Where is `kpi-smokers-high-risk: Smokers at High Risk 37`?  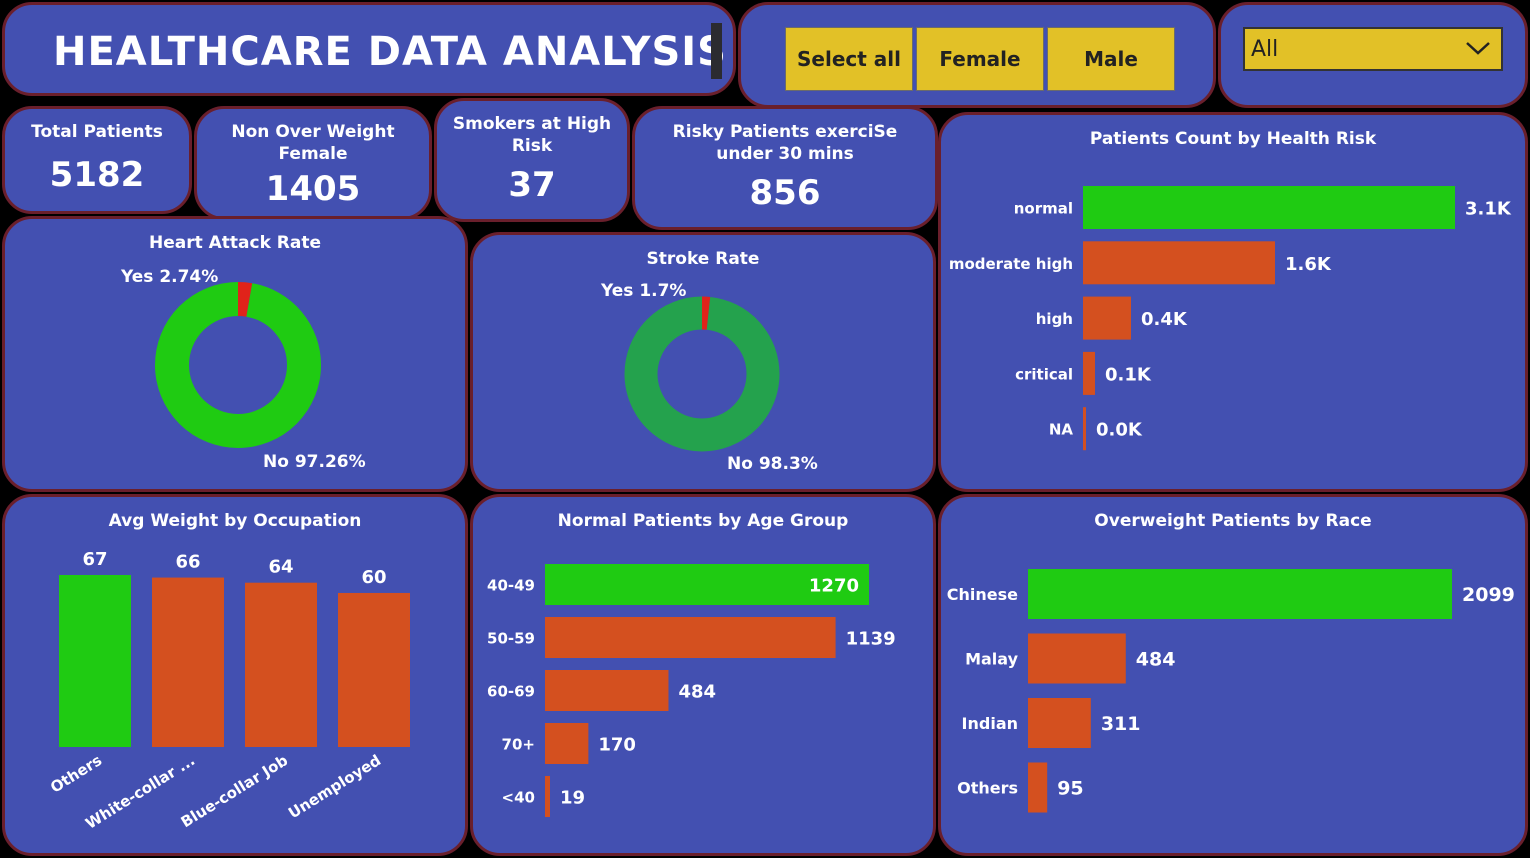
kpi-smokers-high-risk: Smokers at High Risk 37 is located at coordinates (532, 160).